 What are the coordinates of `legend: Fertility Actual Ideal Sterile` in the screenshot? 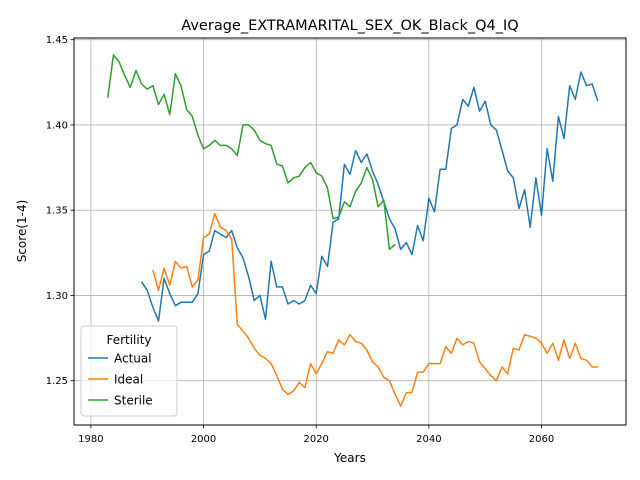 It's located at (129, 371).